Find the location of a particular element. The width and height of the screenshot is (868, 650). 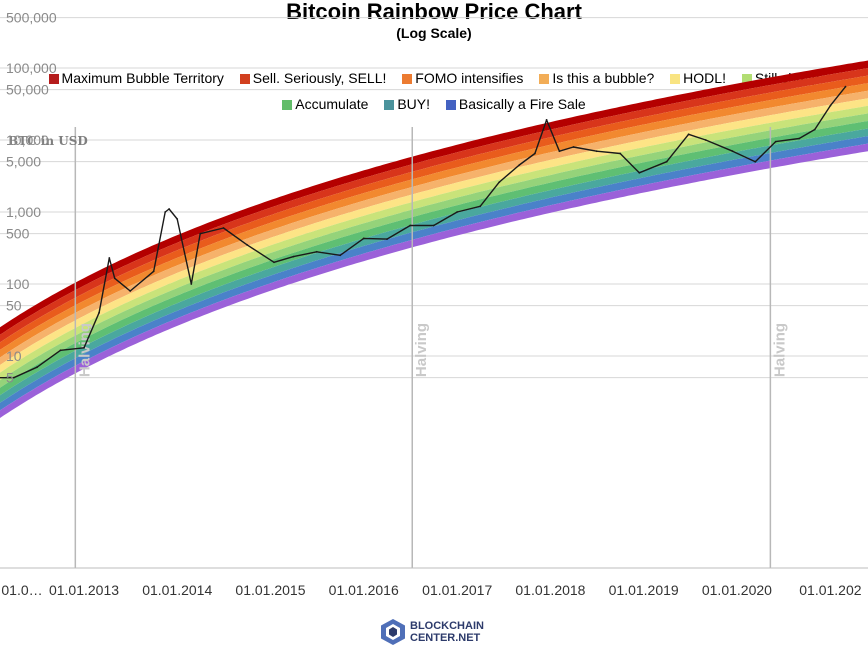

legend-item-fire-sale: Basically a Fire Sale is located at coordinates (515, 104).